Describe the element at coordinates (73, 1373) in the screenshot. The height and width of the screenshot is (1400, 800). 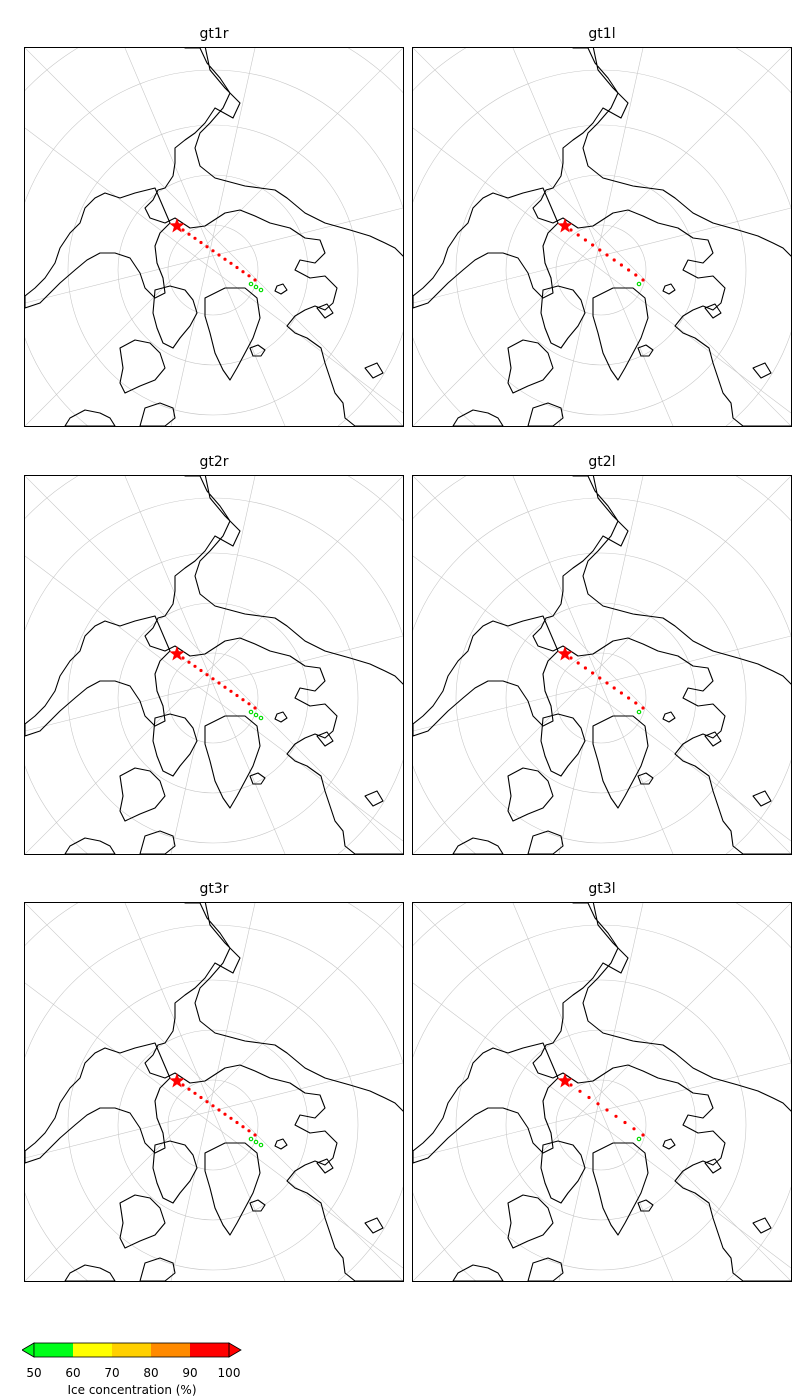
I see `colorbar-tick: 60` at that location.